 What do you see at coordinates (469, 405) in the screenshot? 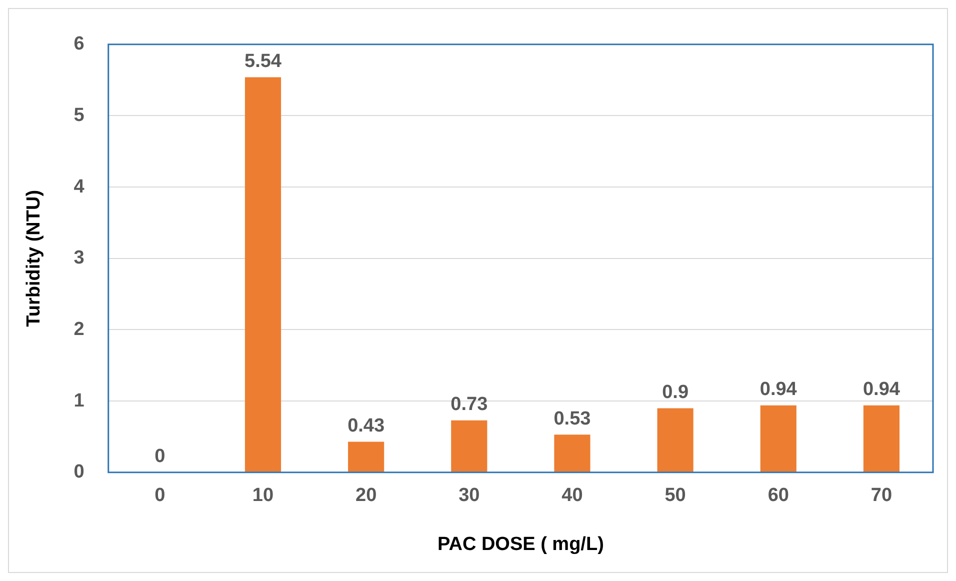
I see `data-label: 0.73` at bounding box center [469, 405].